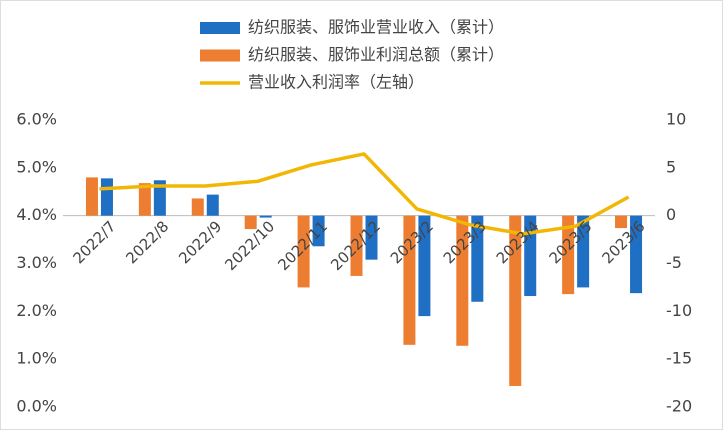  Describe the element at coordinates (376, 54) in the screenshot. I see `legend-label: 纺织服装、服饰业利润总额（累计）` at that location.